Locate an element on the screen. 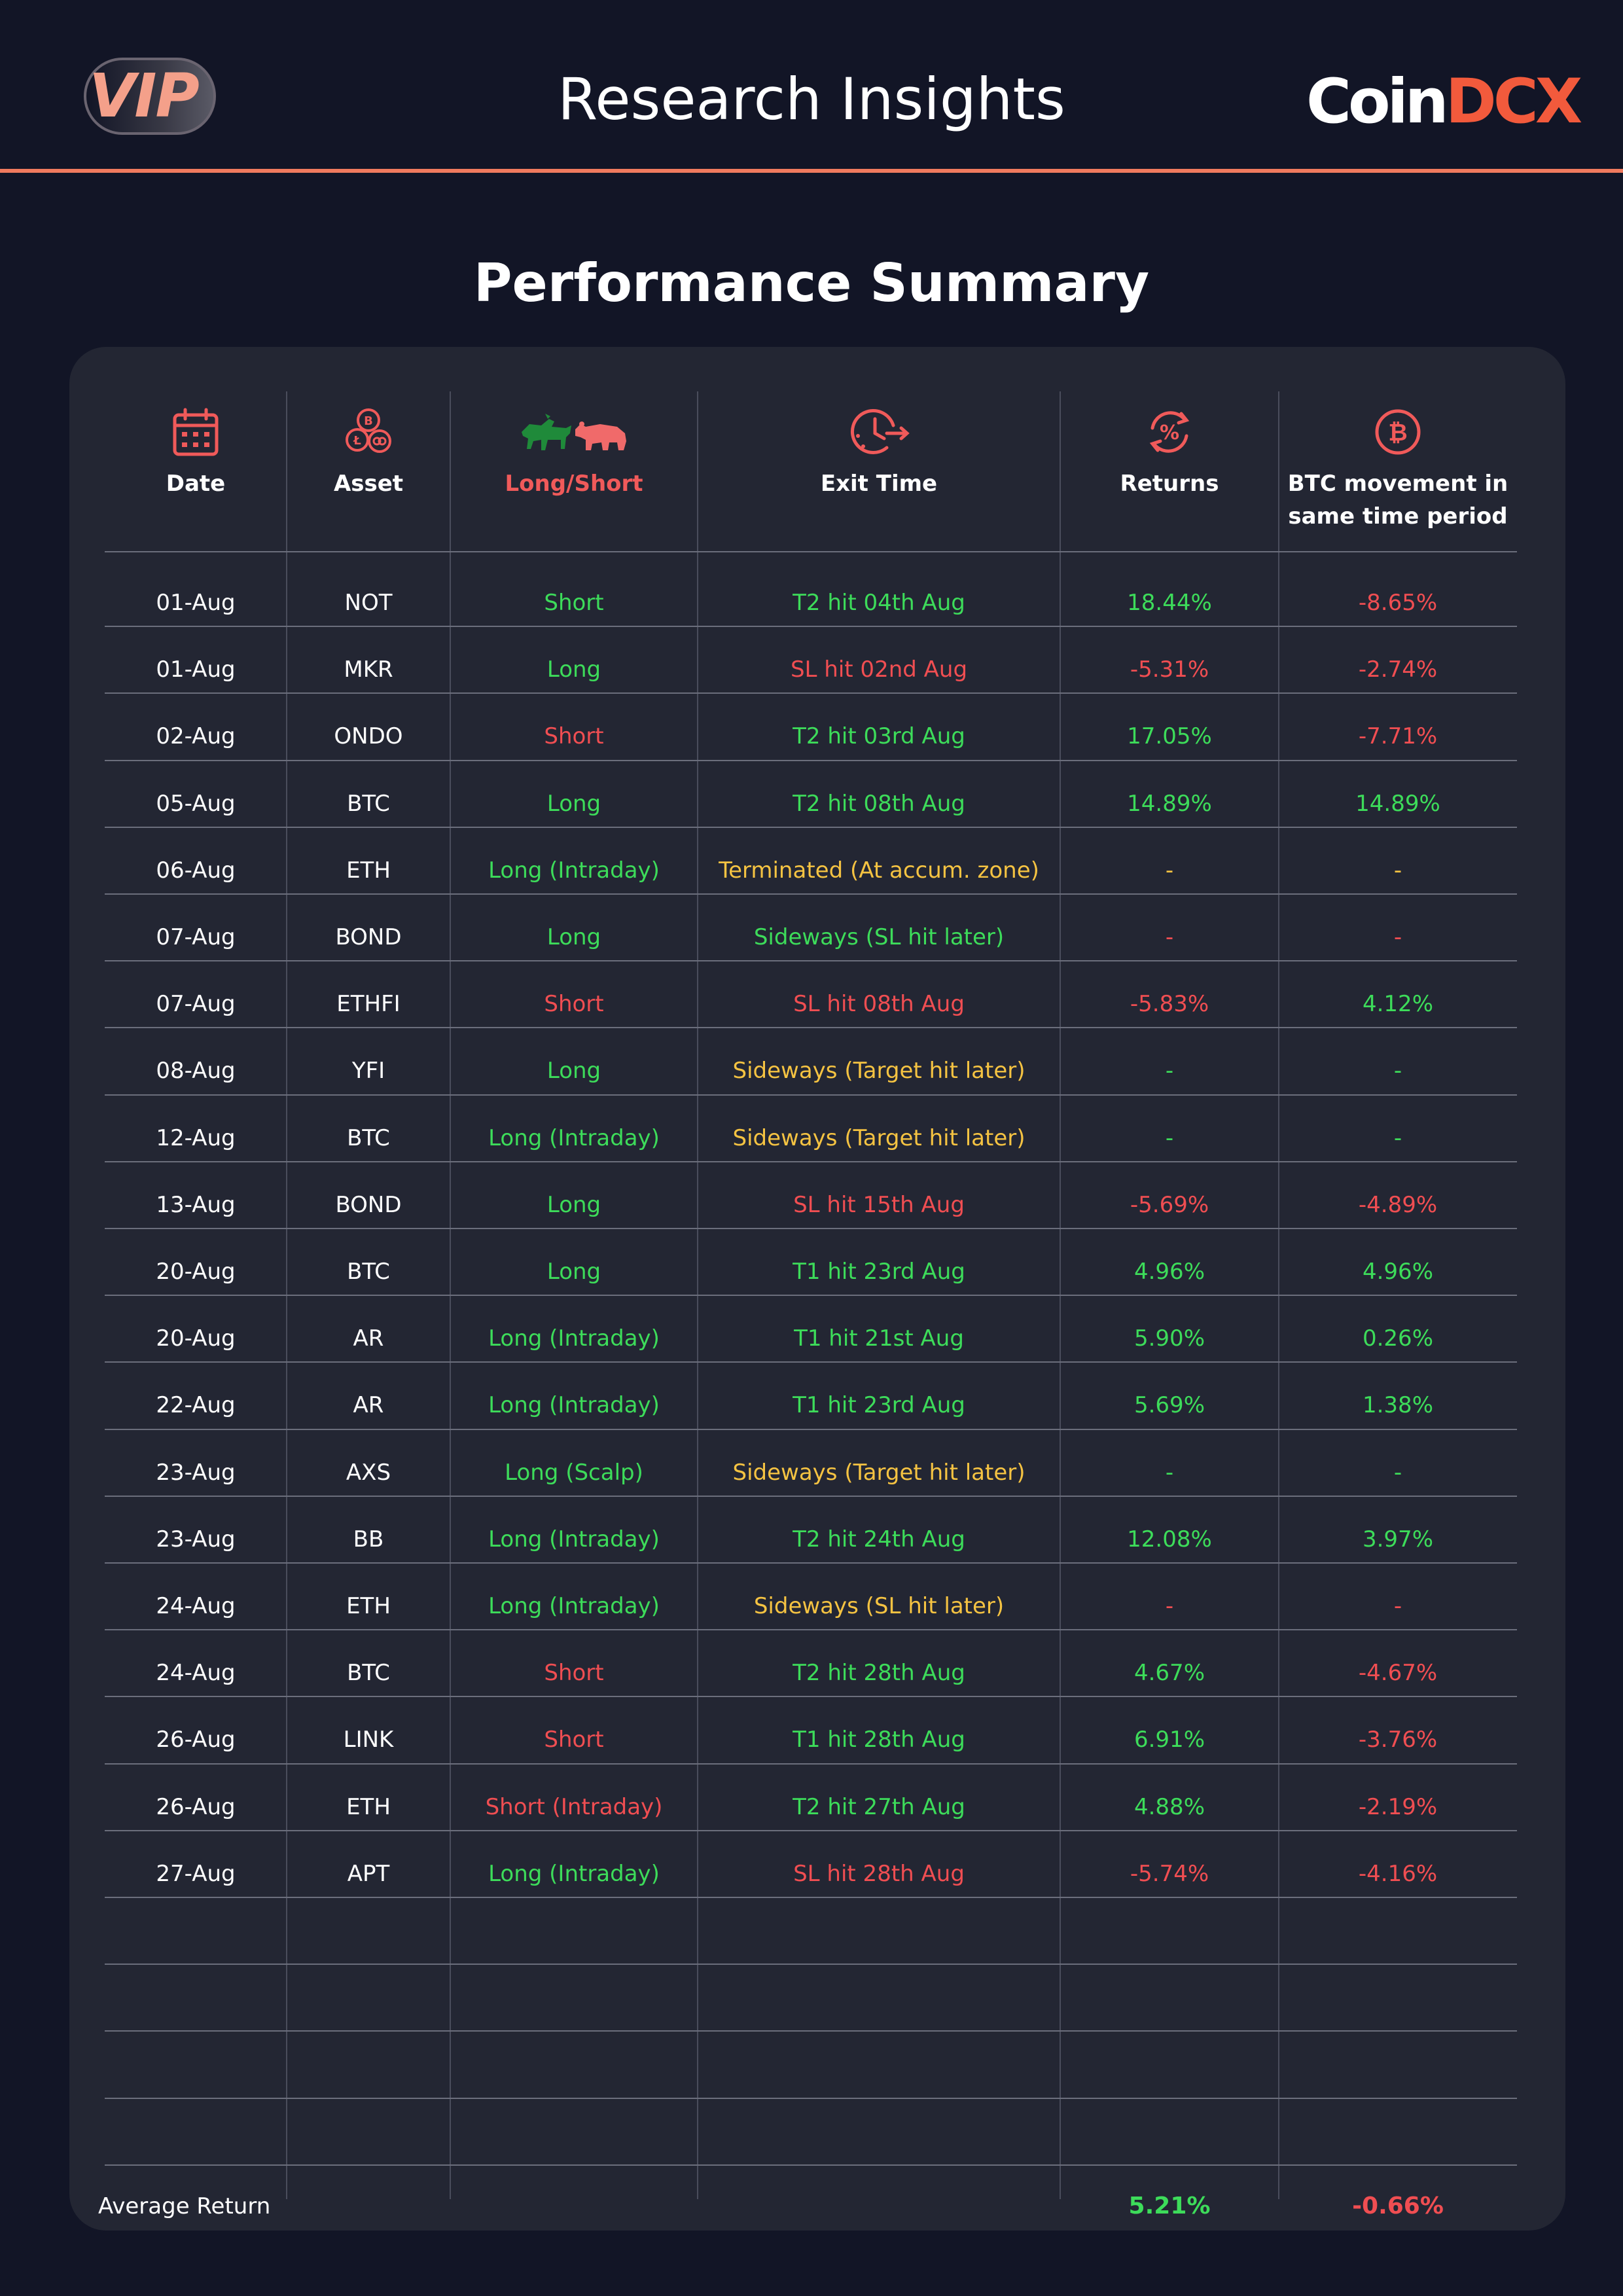 Image resolution: width=1623 pixels, height=2296 pixels. table-row: 07-Aug BOND Long Sideways (SL hit later) - - is located at coordinates (811, 937).